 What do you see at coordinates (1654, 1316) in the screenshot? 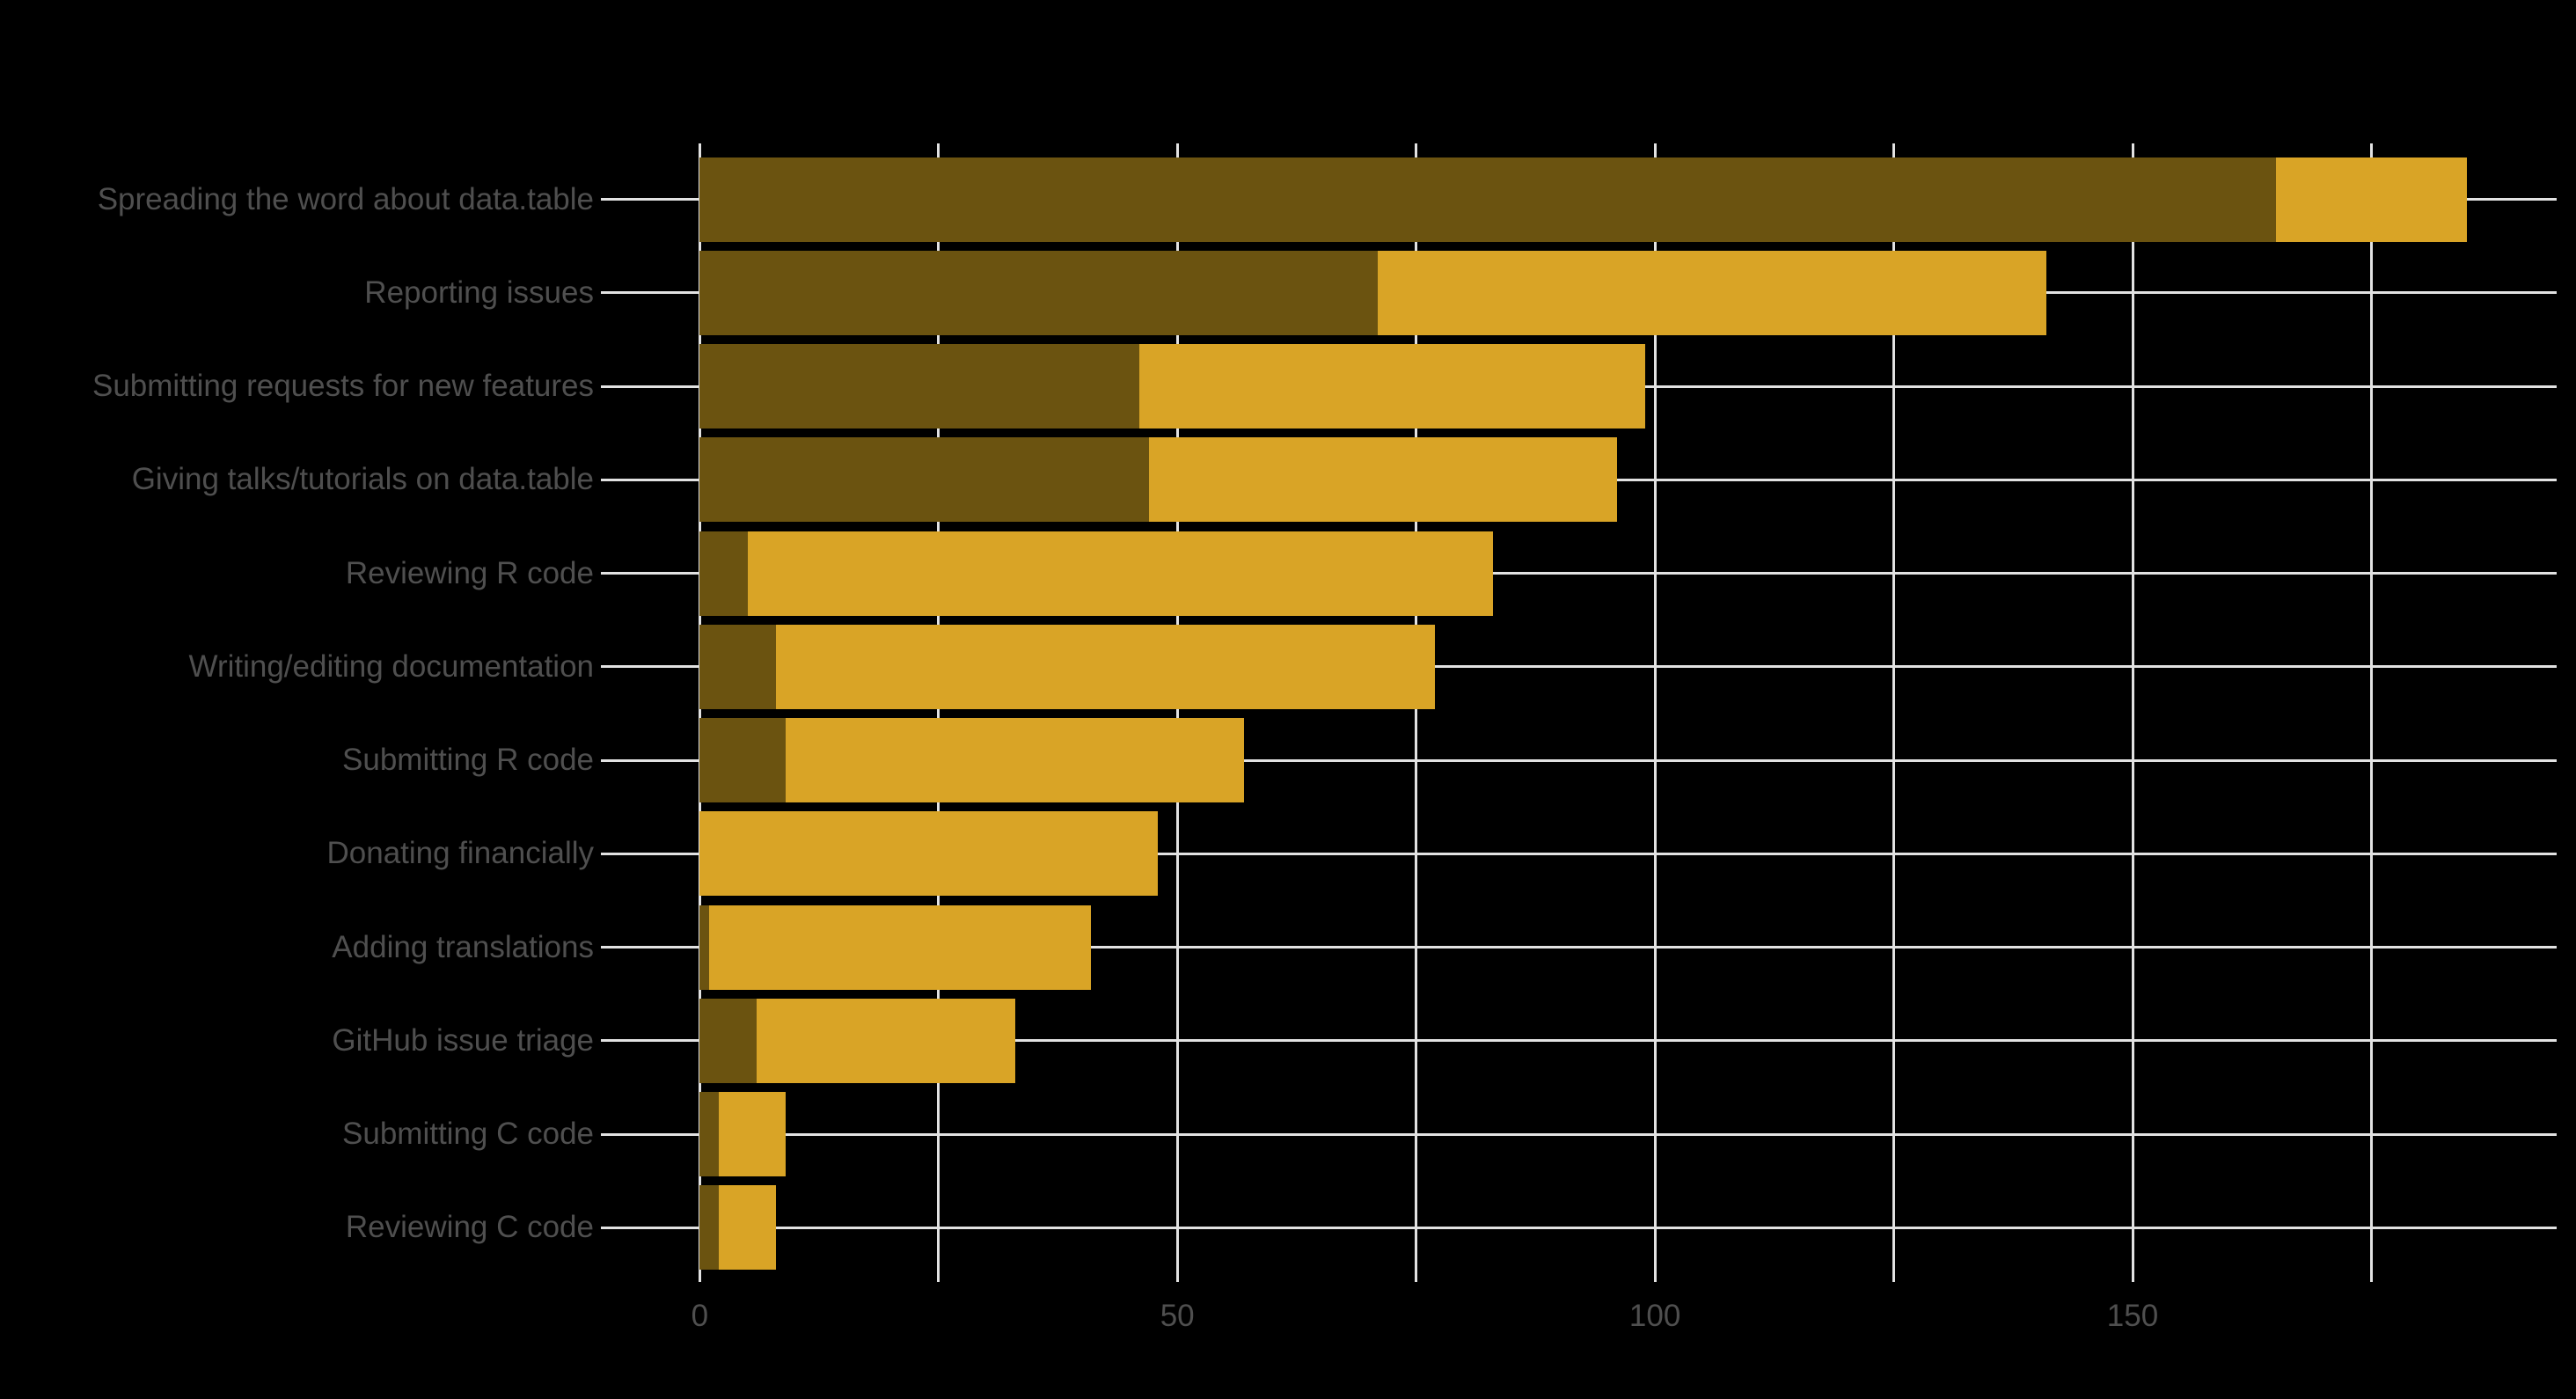
I see `x-tick-label: 100` at bounding box center [1654, 1316].